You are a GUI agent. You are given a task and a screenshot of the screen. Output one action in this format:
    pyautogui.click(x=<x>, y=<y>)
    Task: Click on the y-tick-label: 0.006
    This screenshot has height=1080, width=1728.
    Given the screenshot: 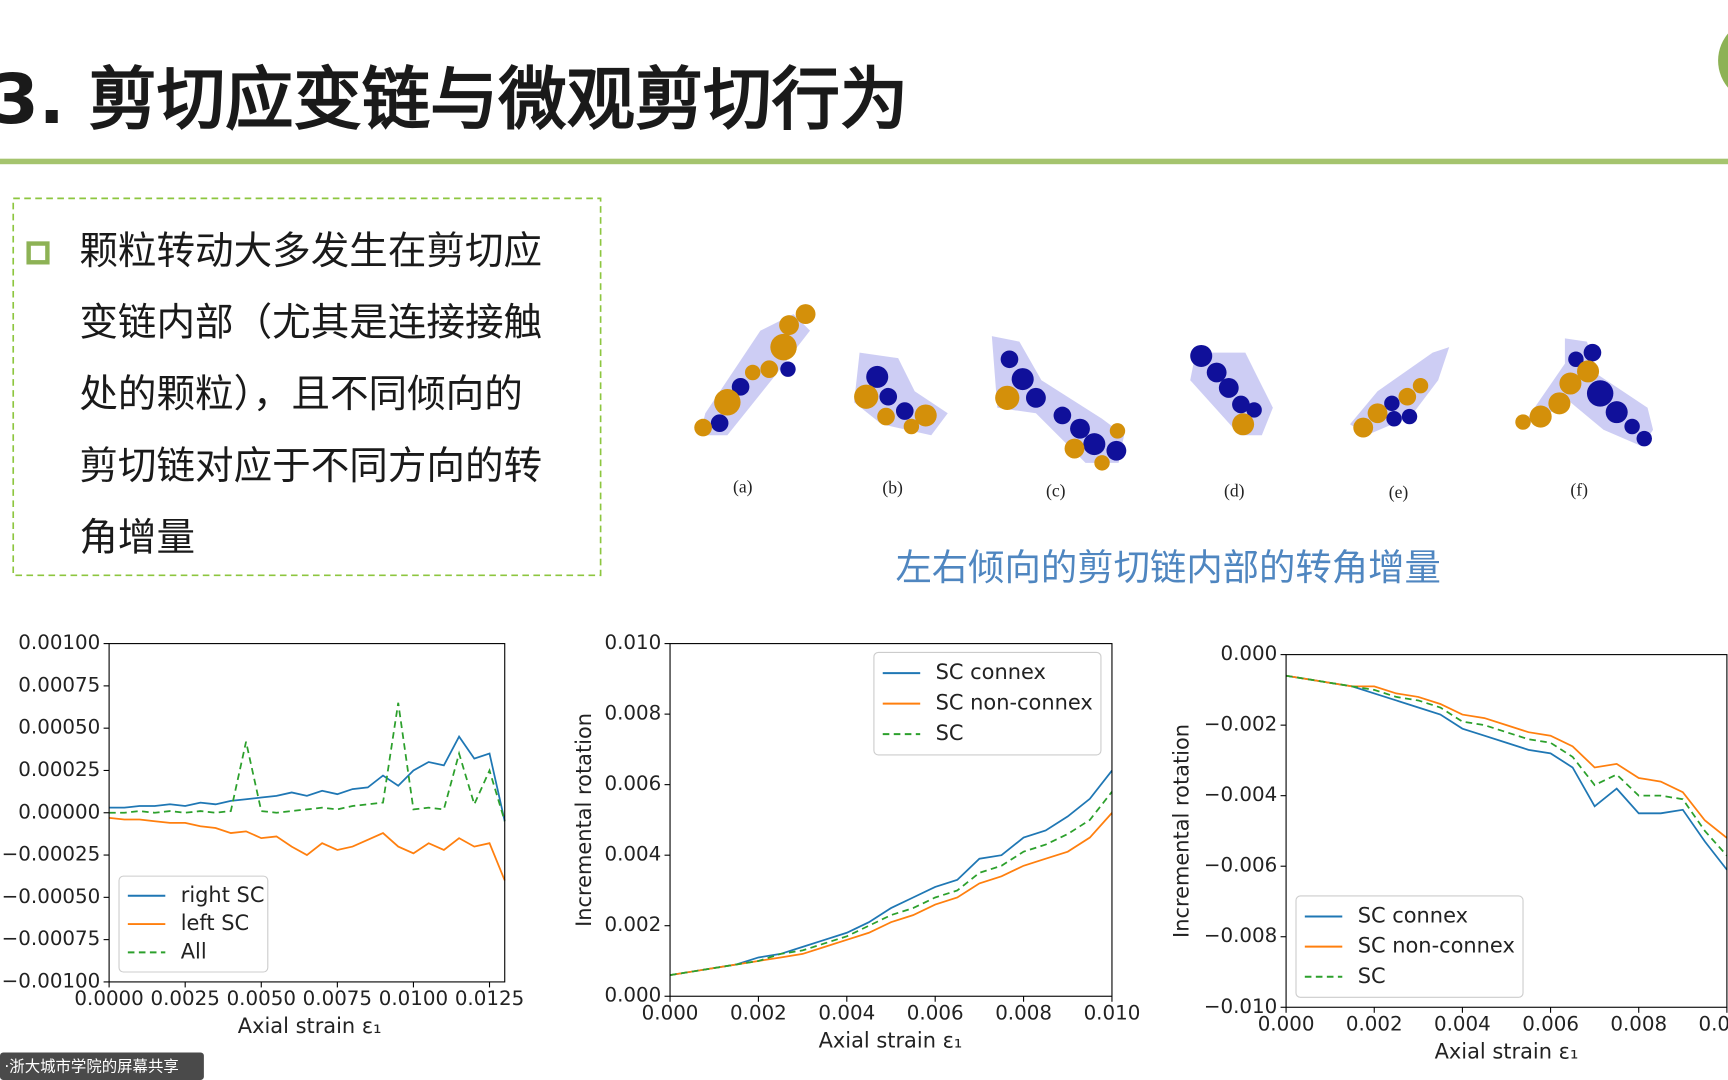 What is the action you would take?
    pyautogui.click(x=632, y=783)
    